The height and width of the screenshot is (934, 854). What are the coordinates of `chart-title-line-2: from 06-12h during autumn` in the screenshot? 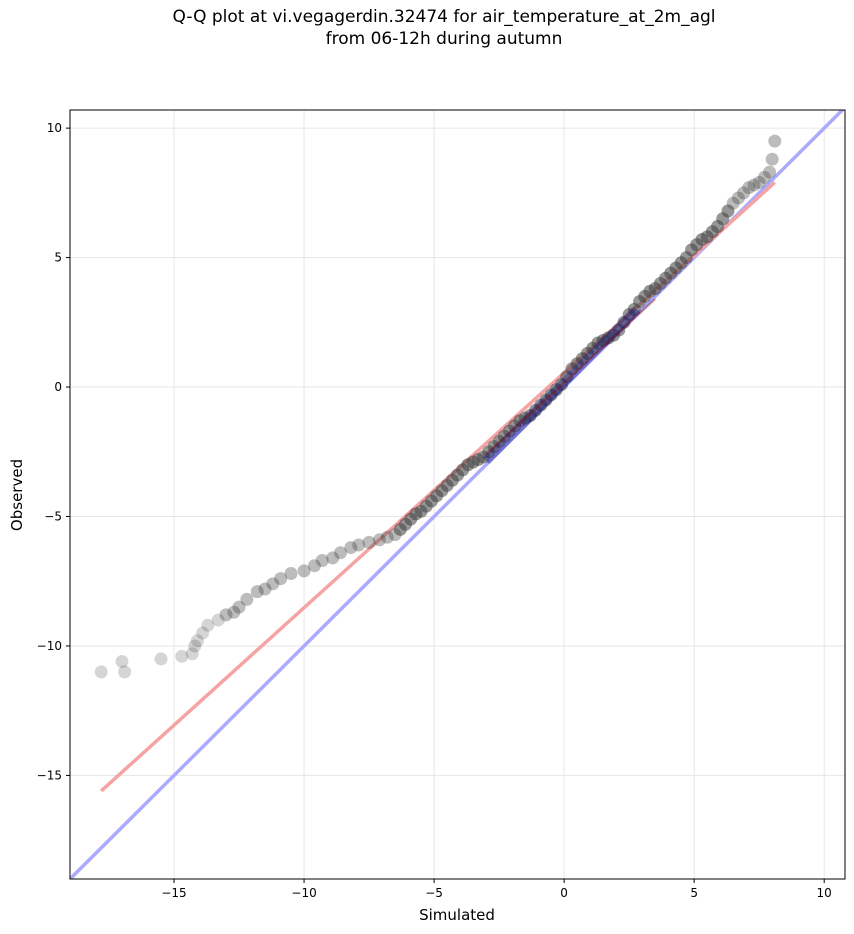 It's located at (444, 39).